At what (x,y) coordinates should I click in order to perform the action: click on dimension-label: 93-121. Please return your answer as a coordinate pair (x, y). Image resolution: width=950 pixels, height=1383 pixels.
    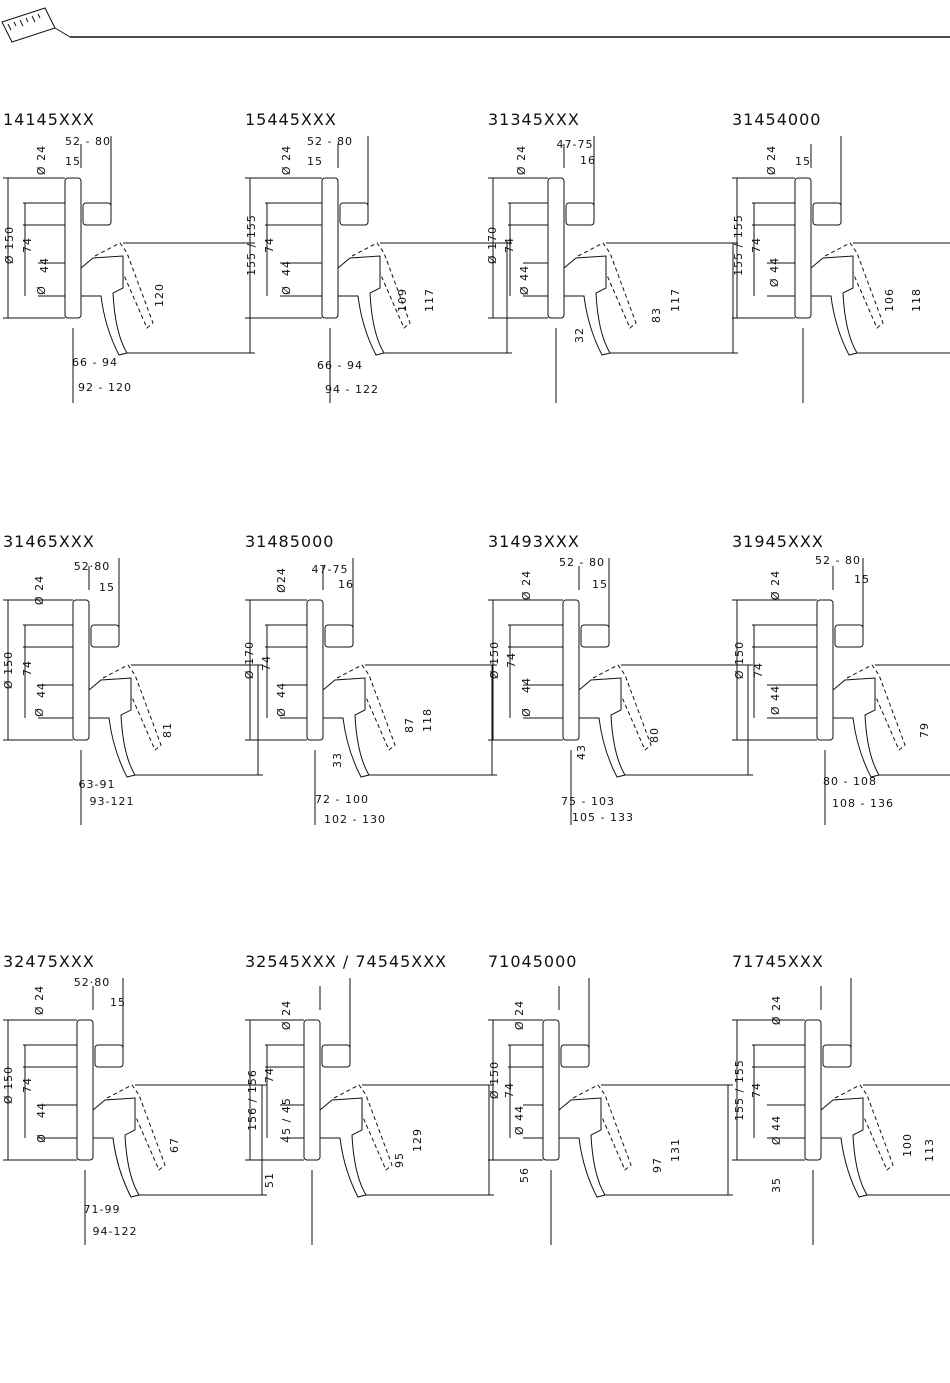
    Looking at the image, I should click on (112, 801).